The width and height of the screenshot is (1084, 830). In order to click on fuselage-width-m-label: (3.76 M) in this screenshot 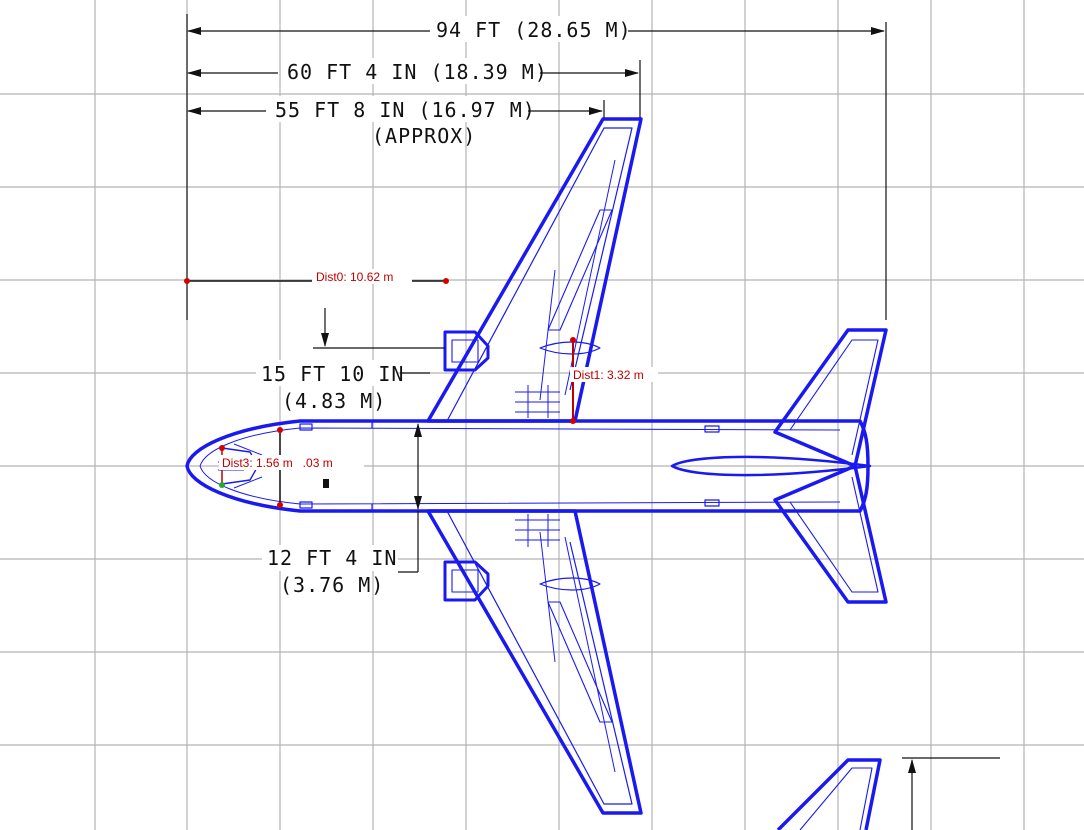, I will do `click(332, 585)`.